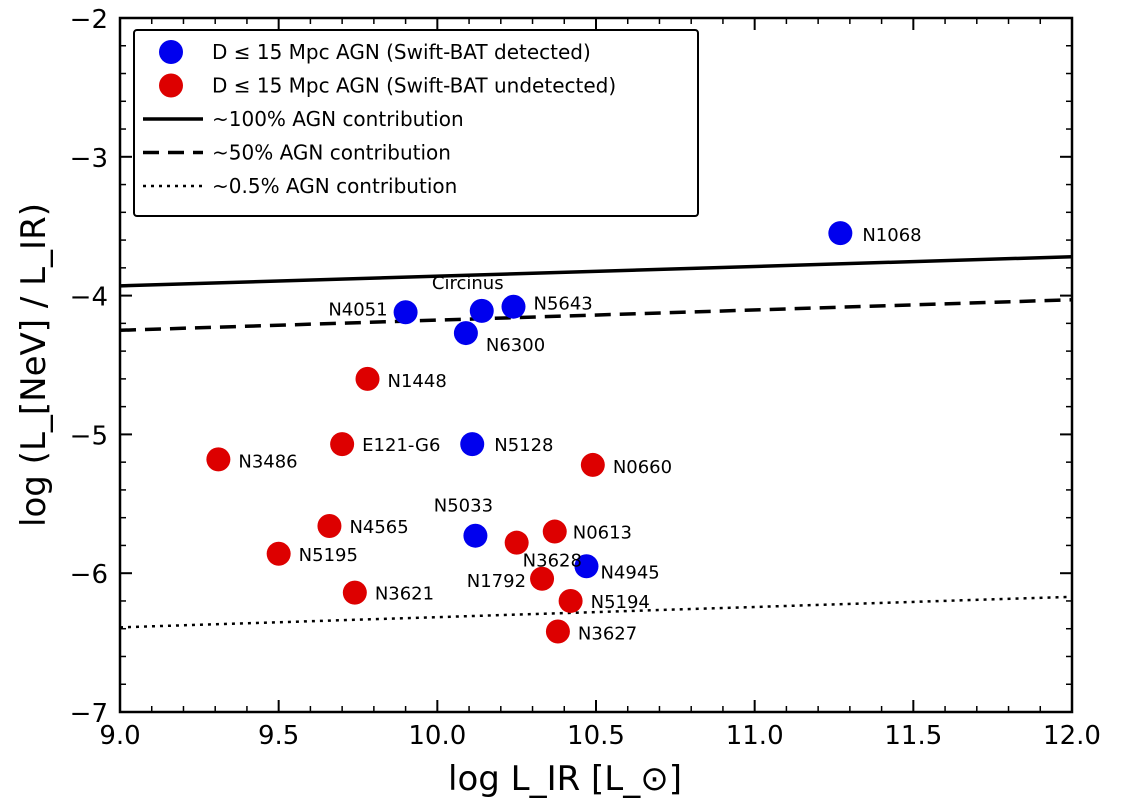 This screenshot has height=805, width=1125. Describe the element at coordinates (404, 594) in the screenshot. I see `point-label-n3621: N3621` at that location.